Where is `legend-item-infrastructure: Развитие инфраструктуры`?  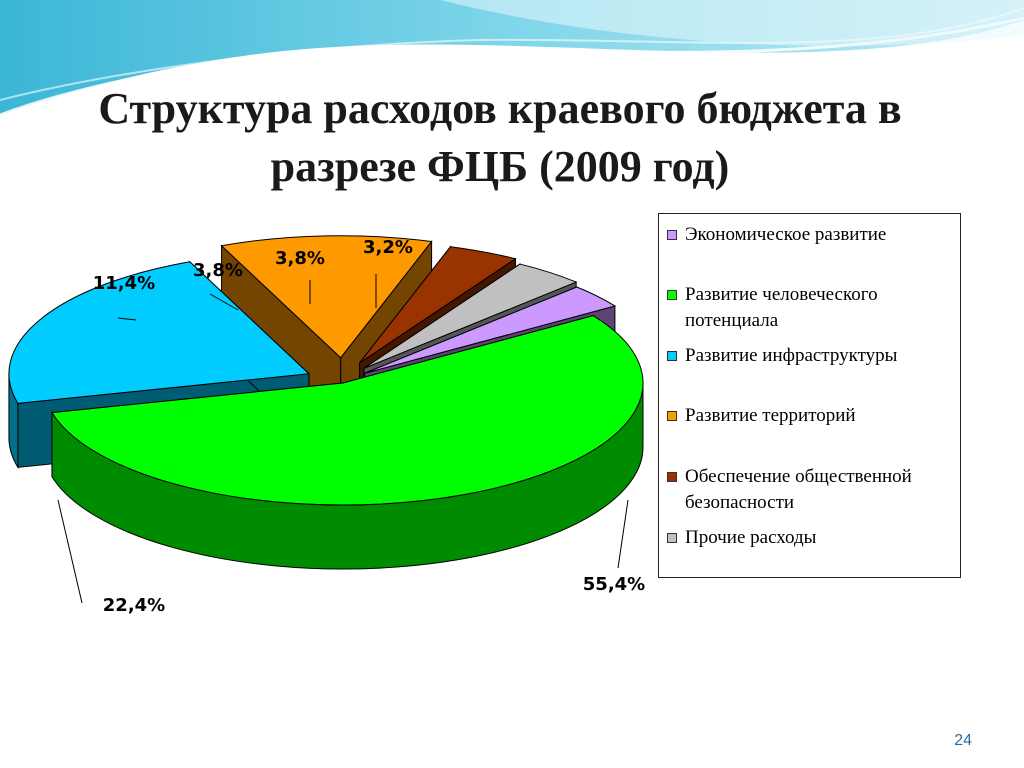 legend-item-infrastructure: Развитие инфраструктуры is located at coordinates (812, 356).